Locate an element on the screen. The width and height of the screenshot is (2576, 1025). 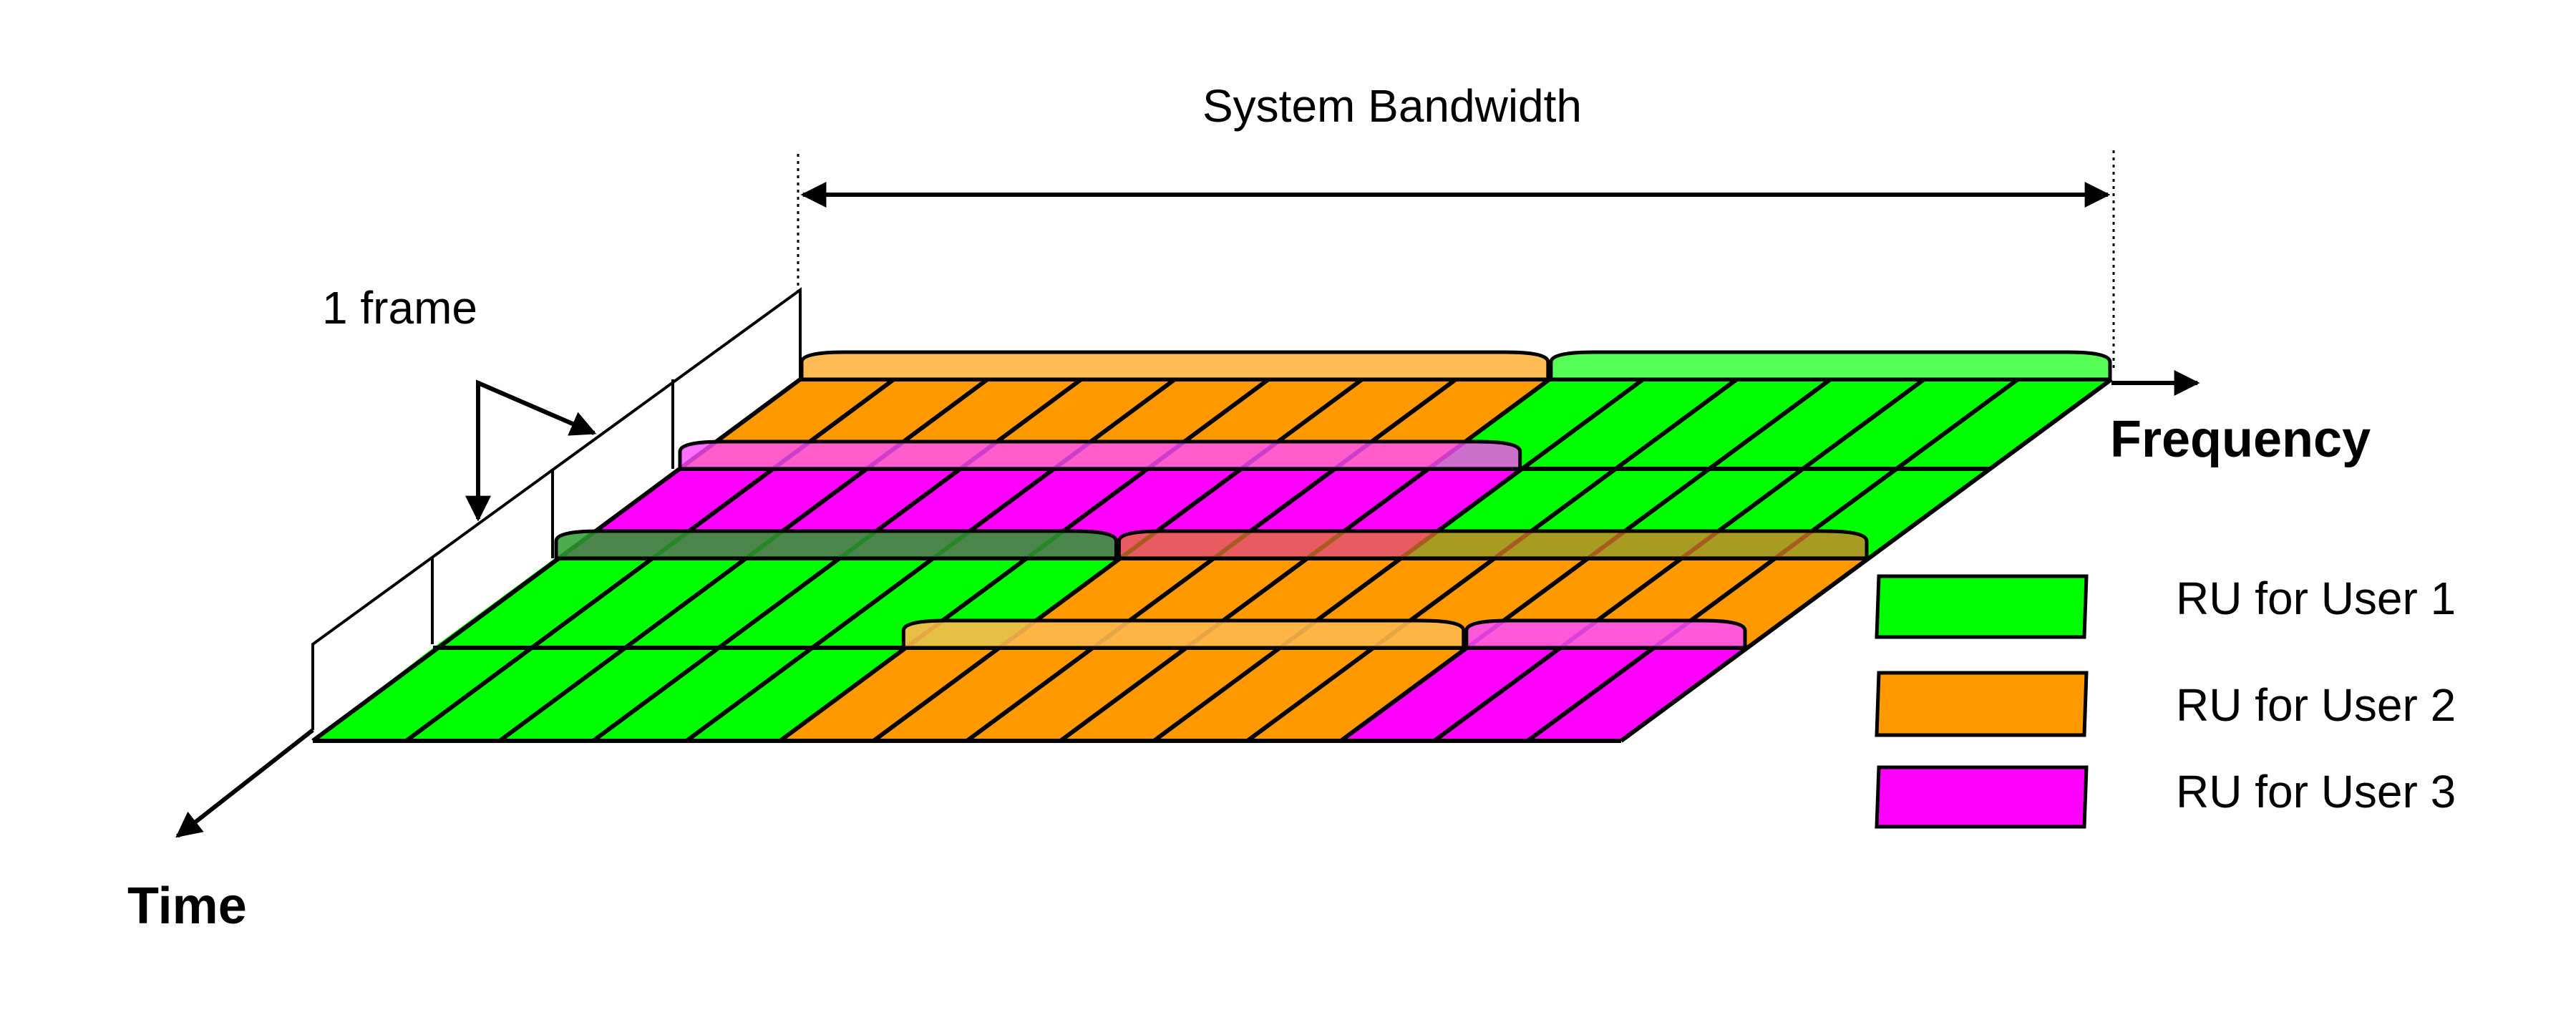
frame-markers is located at coordinates (556, 508).